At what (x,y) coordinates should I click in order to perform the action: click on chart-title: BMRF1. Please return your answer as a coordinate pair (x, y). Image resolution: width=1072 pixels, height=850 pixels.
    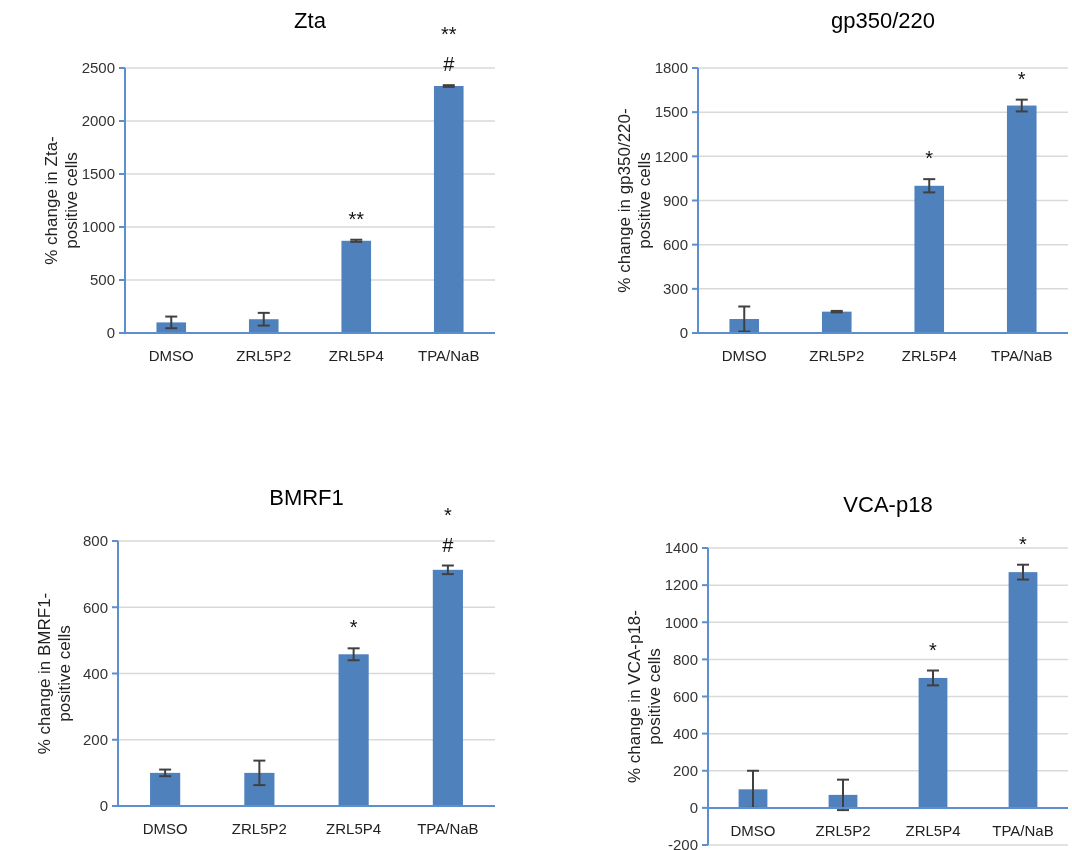
    Looking at the image, I should click on (306, 497).